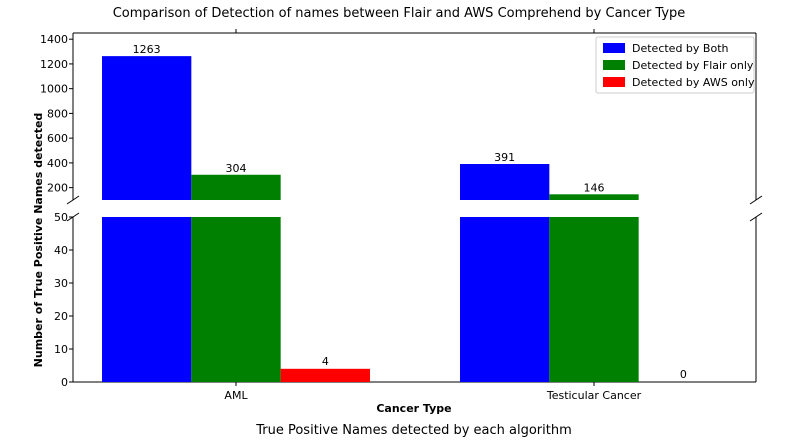  What do you see at coordinates (413, 408) in the screenshot?
I see `x-axis-label: Cancer Type` at bounding box center [413, 408].